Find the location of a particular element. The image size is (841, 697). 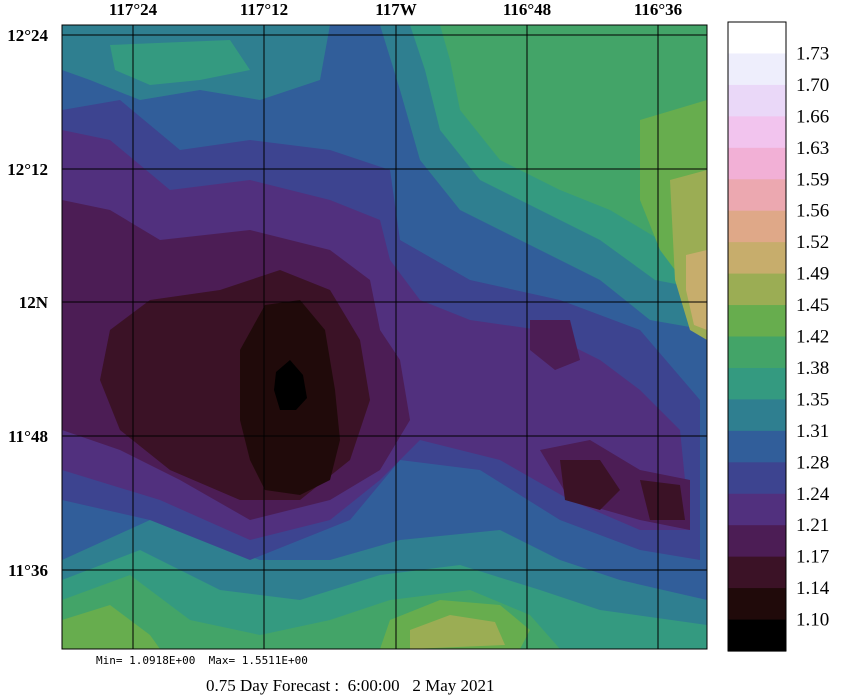

latitude-labels: 12°24 12°12 12N 11°48 11°36 is located at coordinates (28, 303).